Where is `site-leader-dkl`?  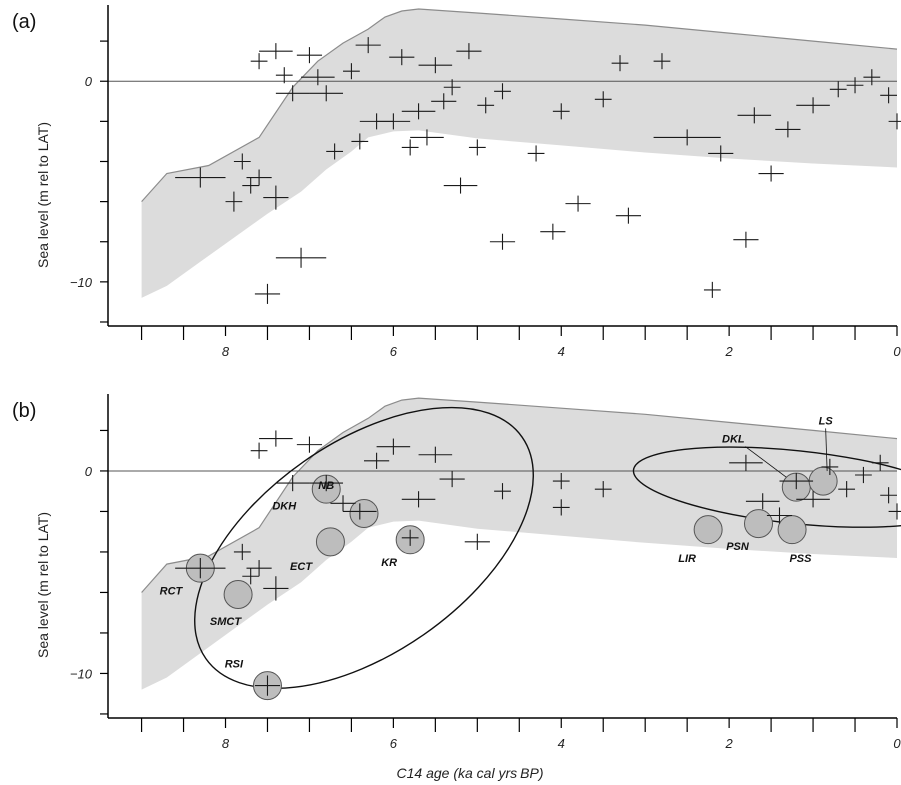 site-leader-dkl is located at coordinates (766, 462).